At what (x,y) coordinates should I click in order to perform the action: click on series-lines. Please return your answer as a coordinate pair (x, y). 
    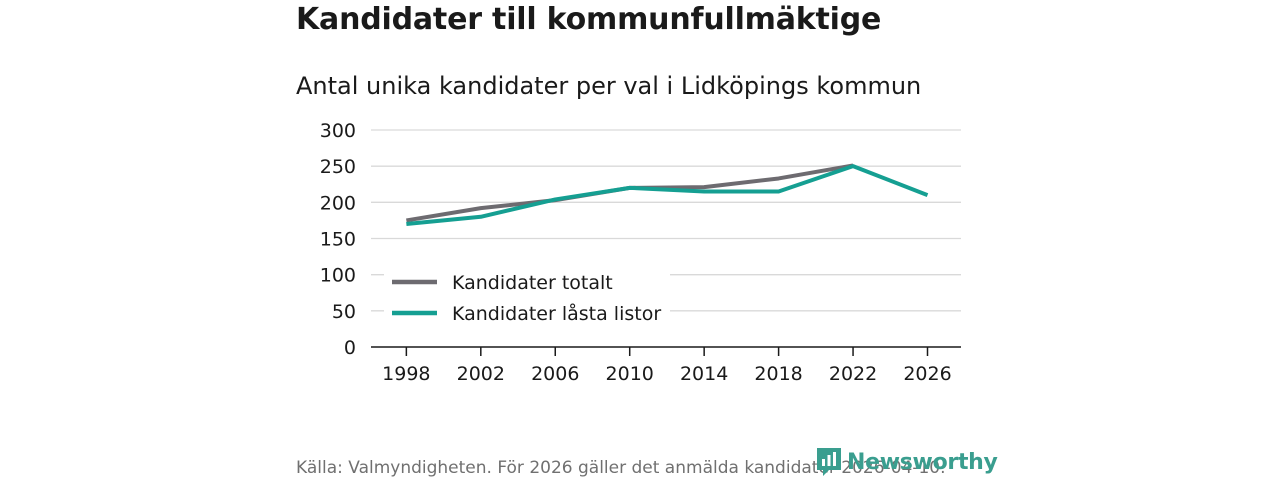
    Looking at the image, I should click on (667, 195).